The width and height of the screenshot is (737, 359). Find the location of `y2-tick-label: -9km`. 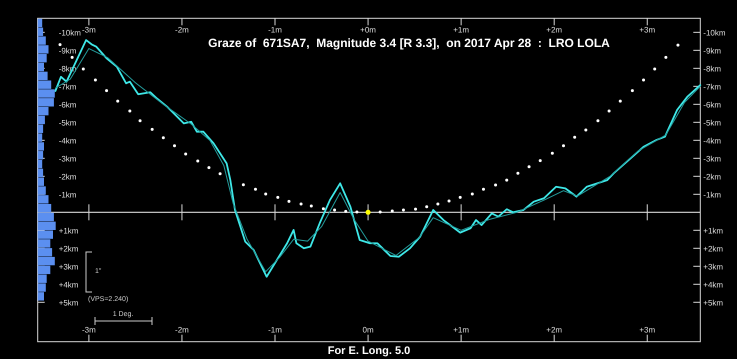

y2-tick-label: -9km is located at coordinates (712, 51).